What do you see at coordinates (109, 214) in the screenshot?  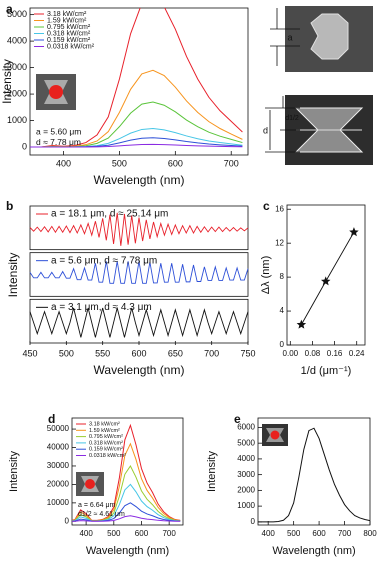 I see `legend-label: a = 18.1 μm, d ≈ 25.14 μm` at bounding box center [109, 214].